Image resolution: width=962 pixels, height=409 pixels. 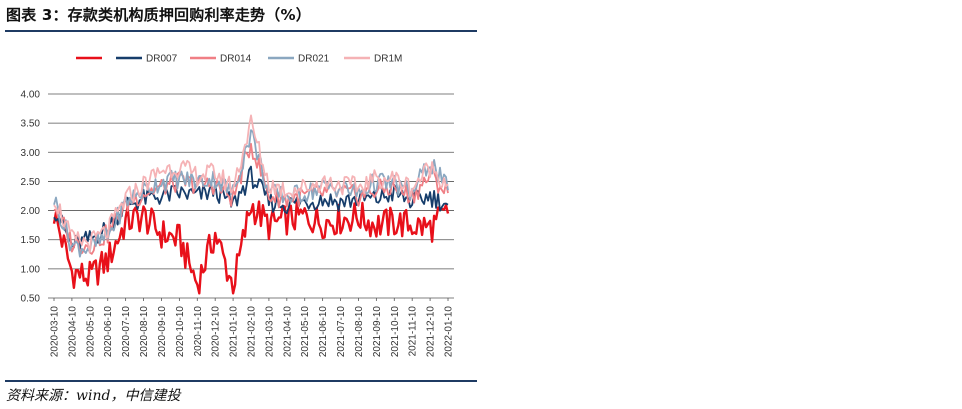 I want to click on x-tick-label: 2020-07-10, so click(x=126, y=332).